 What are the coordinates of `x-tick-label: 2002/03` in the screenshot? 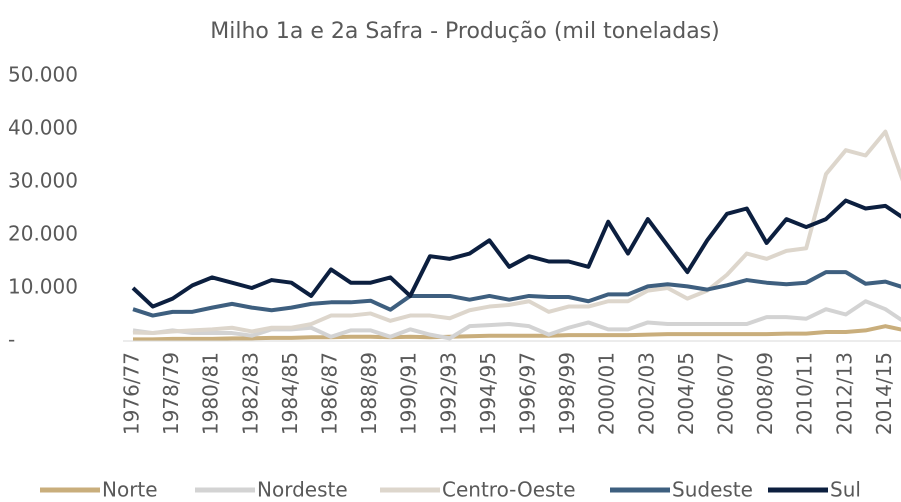 It's located at (646, 393).